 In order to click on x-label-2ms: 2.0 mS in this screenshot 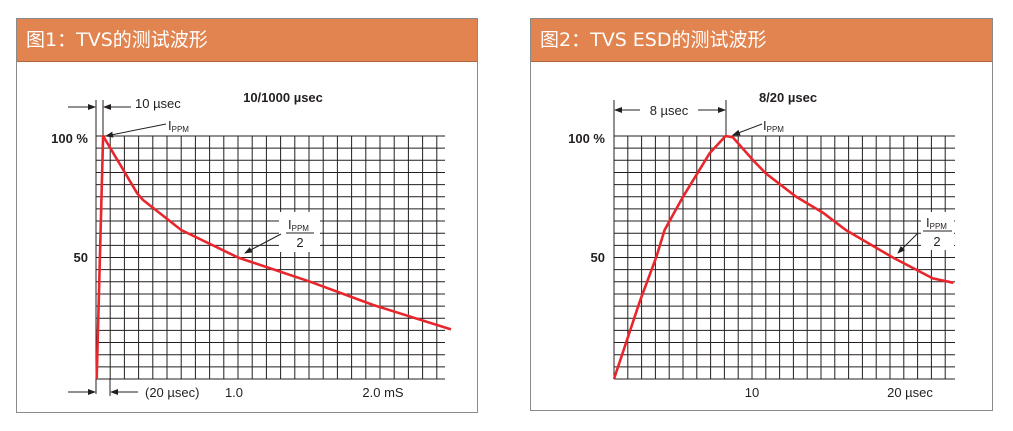, I will do `click(383, 392)`.